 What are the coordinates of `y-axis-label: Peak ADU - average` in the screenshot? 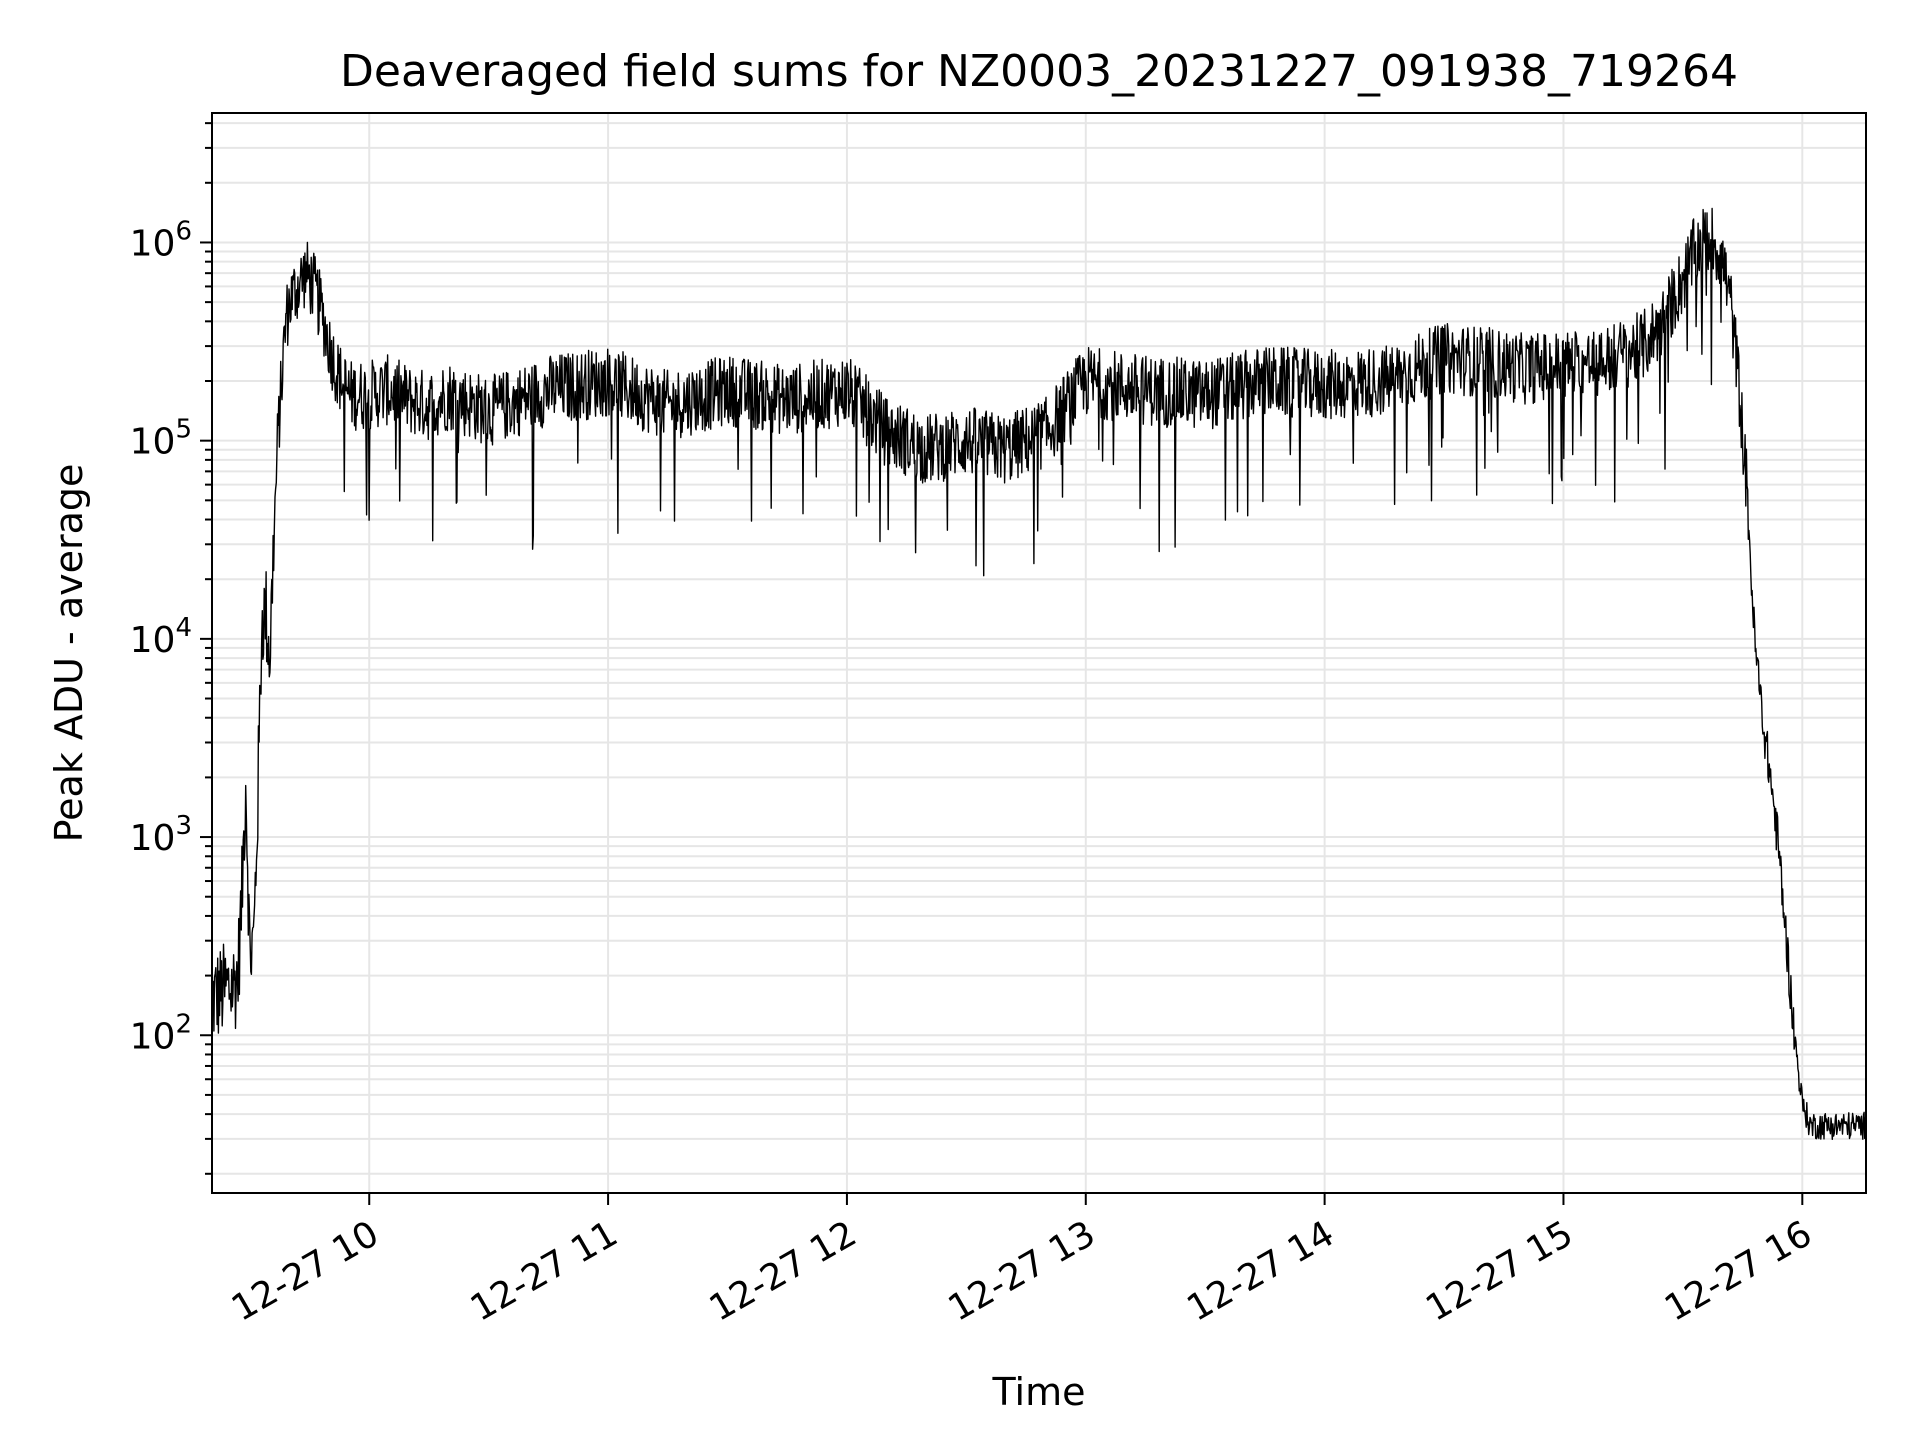 It's located at (69, 653).